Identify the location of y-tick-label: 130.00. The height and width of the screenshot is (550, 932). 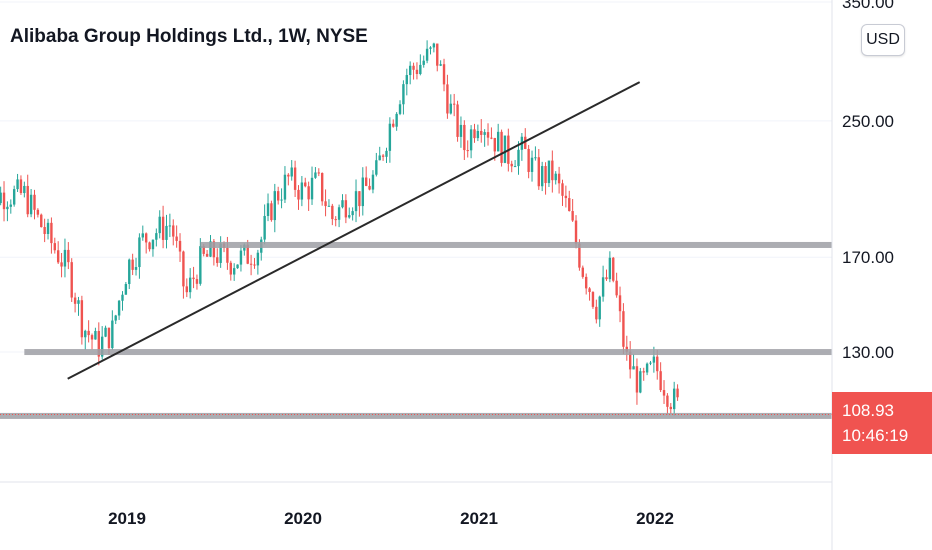
(868, 352).